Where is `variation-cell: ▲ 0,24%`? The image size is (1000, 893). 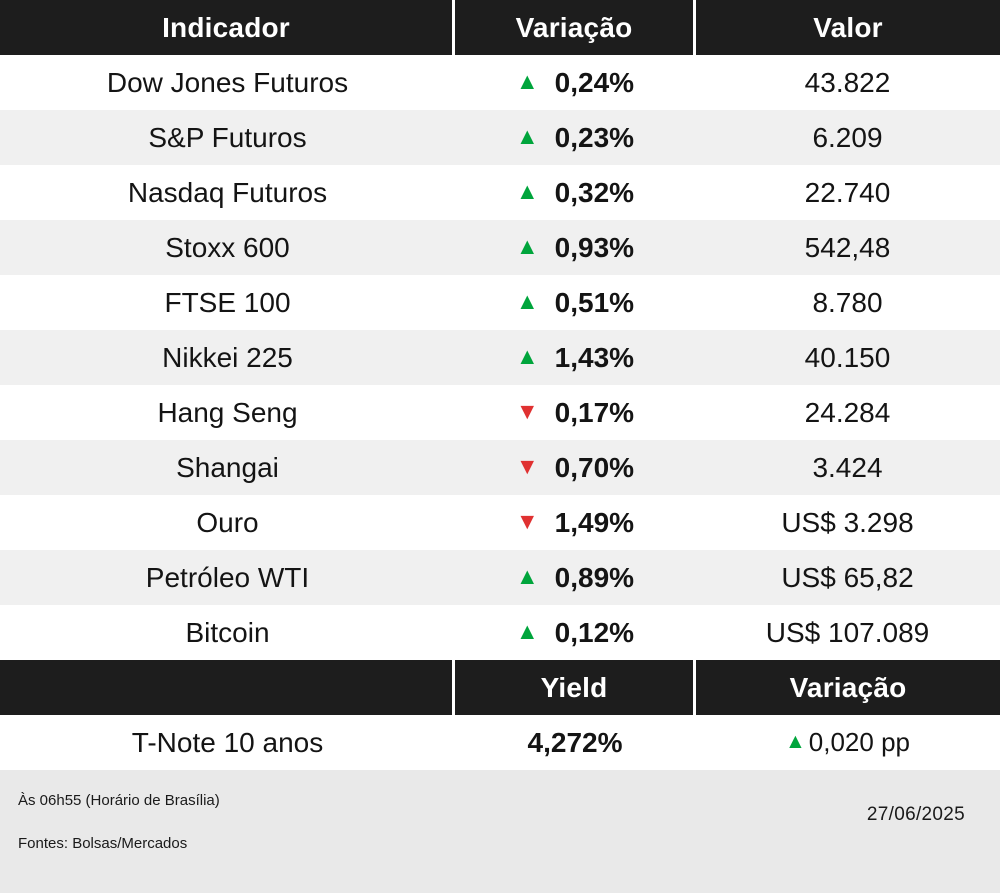 variation-cell: ▲ 0,24% is located at coordinates (575, 82).